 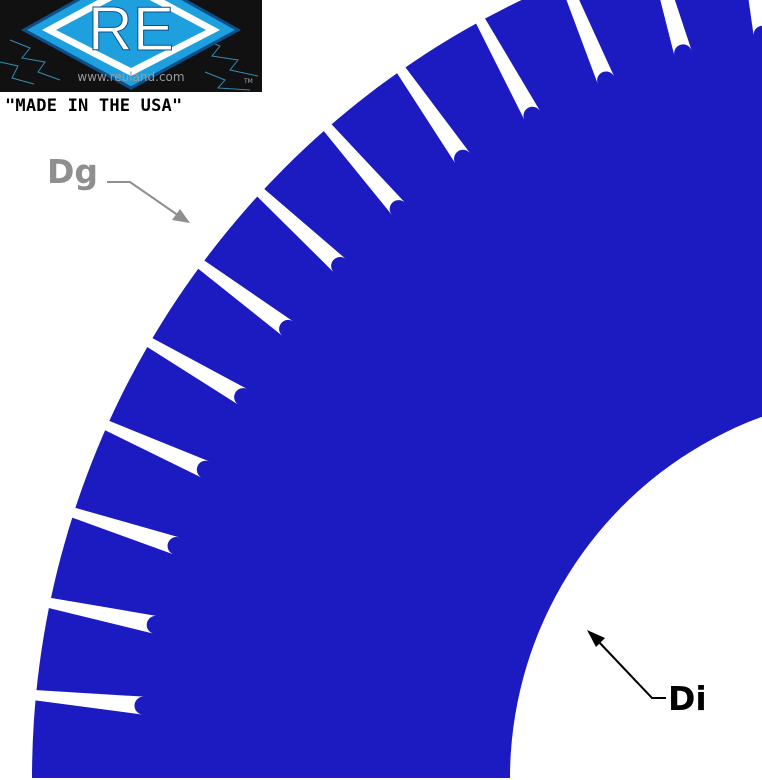 What do you see at coordinates (94, 106) in the screenshot?
I see `made-in-usa-tagline: "MADE IN THE USA"` at bounding box center [94, 106].